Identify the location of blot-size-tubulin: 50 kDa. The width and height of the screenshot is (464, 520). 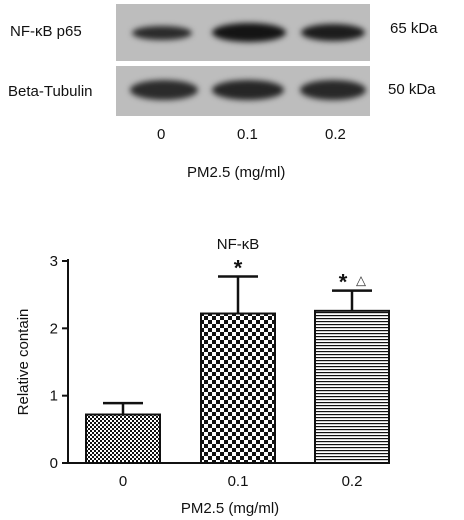
(412, 89).